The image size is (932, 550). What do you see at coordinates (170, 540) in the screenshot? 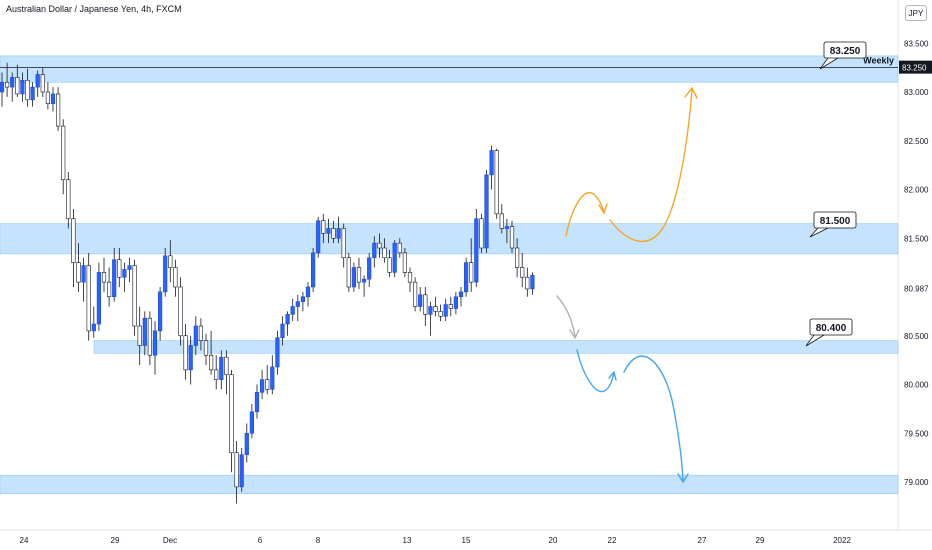
I see `time-tick-label: Dec` at bounding box center [170, 540].